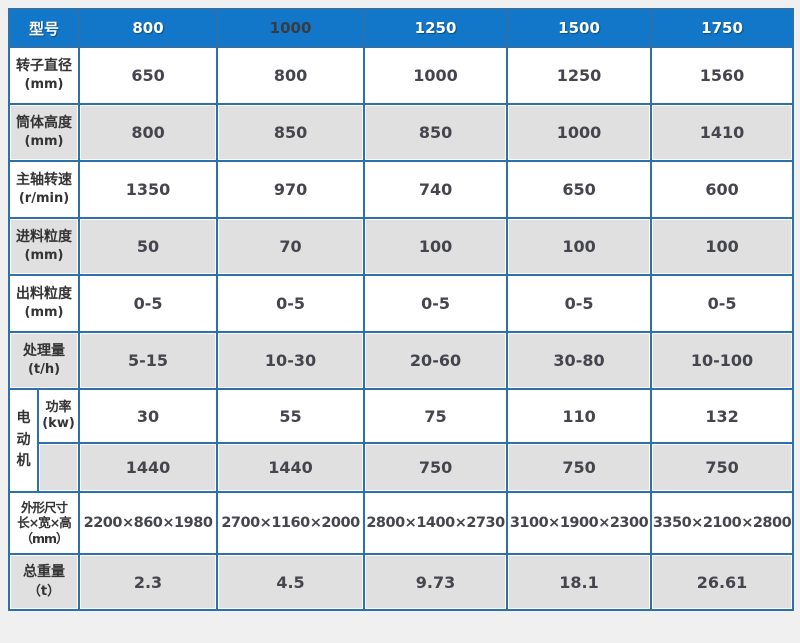 The width and height of the screenshot is (800, 643). Describe the element at coordinates (44, 236) in the screenshot. I see `row-label-text: 进料粒度` at that location.